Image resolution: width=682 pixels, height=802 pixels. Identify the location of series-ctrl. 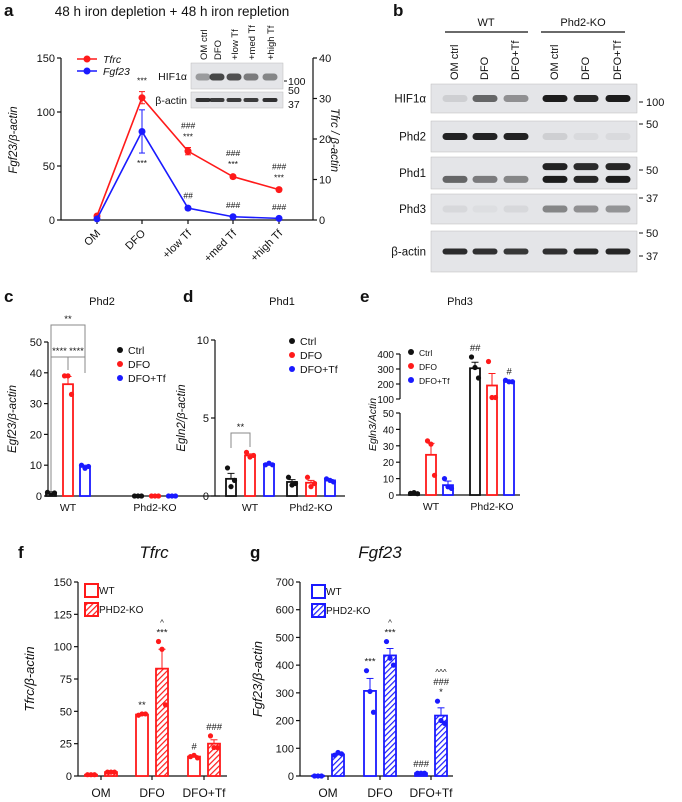
(261, 481).